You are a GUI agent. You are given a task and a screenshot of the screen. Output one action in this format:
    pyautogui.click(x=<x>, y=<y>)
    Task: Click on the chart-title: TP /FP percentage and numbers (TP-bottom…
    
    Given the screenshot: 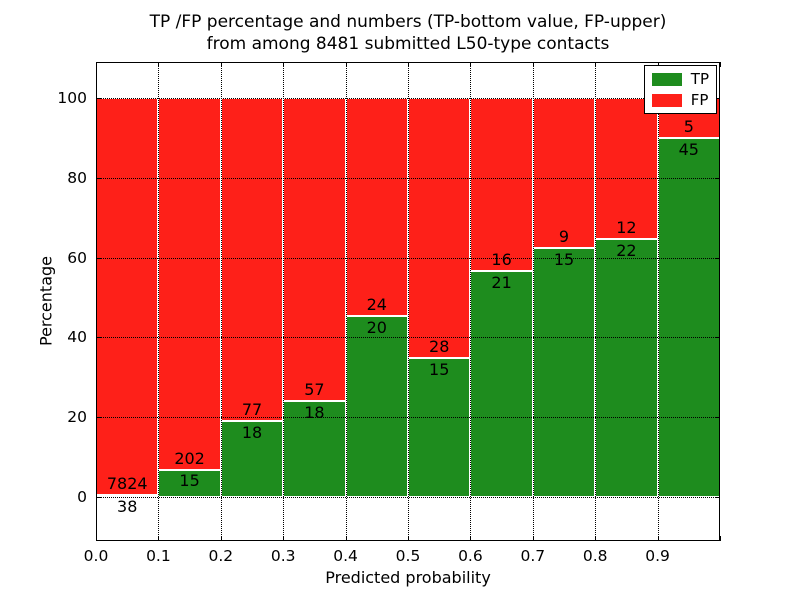 What is the action you would take?
    pyautogui.click(x=408, y=33)
    